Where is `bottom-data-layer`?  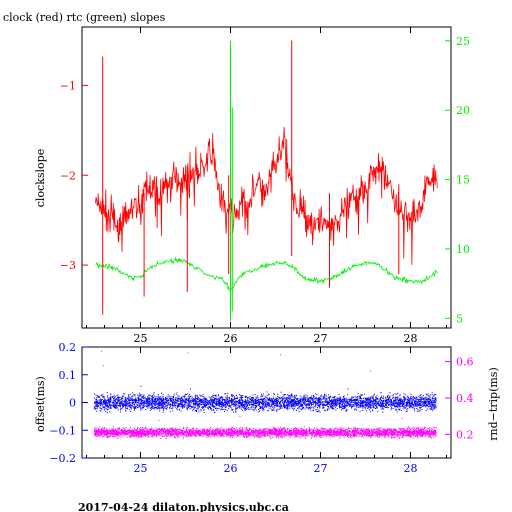
bottom-data-layer is located at coordinates (265, 395).